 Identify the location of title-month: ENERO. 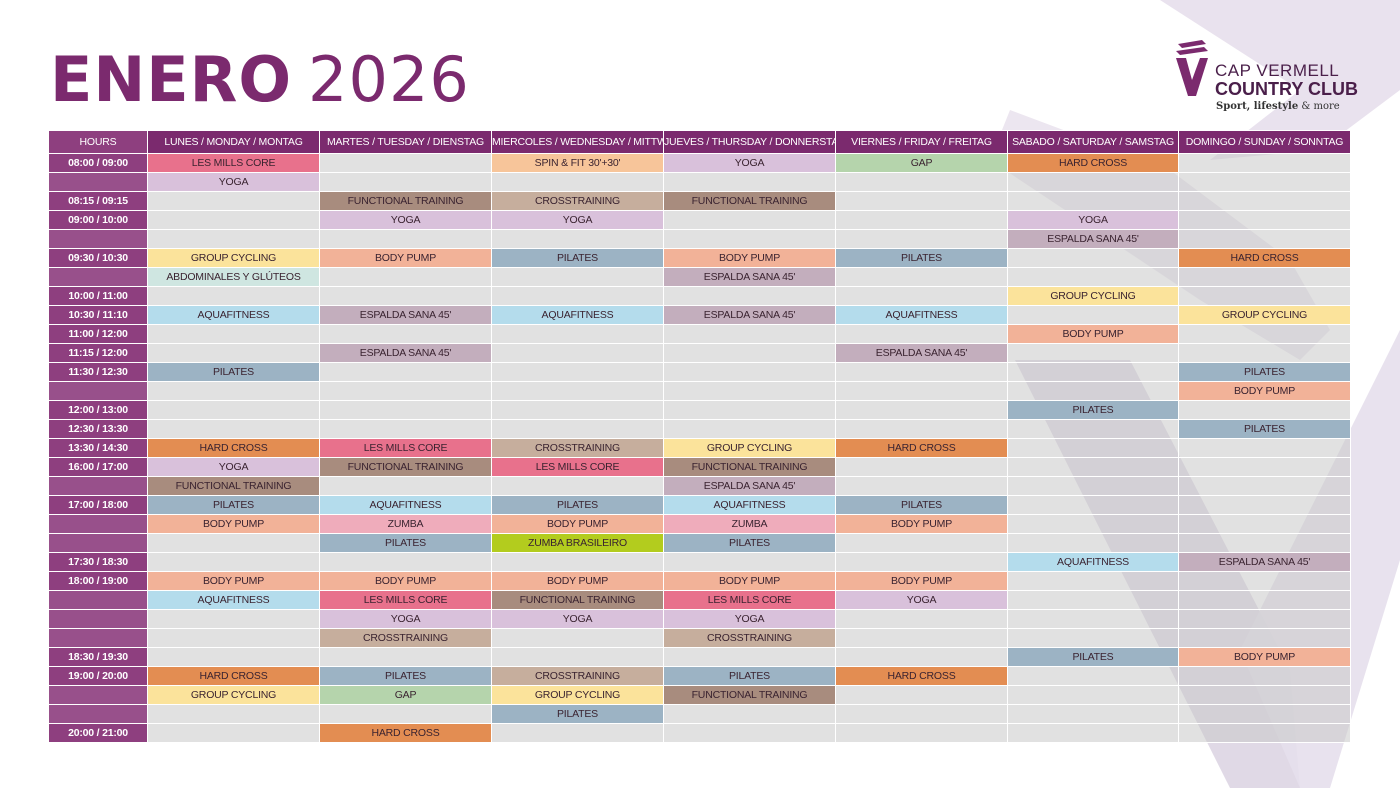
(171, 79).